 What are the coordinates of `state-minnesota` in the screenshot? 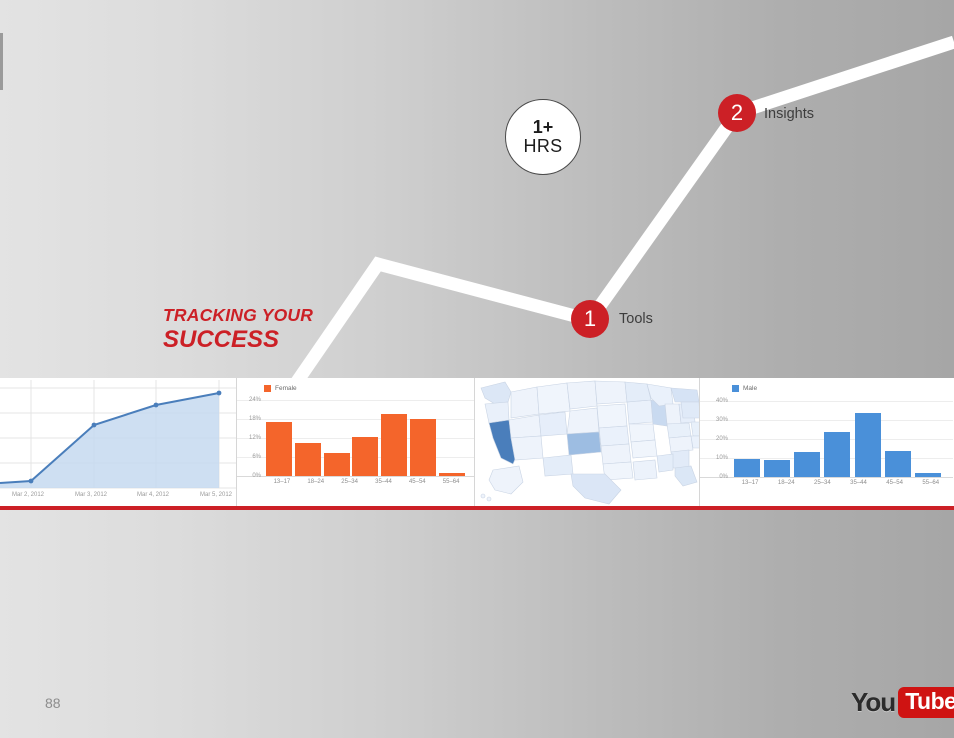 It's located at (611, 392).